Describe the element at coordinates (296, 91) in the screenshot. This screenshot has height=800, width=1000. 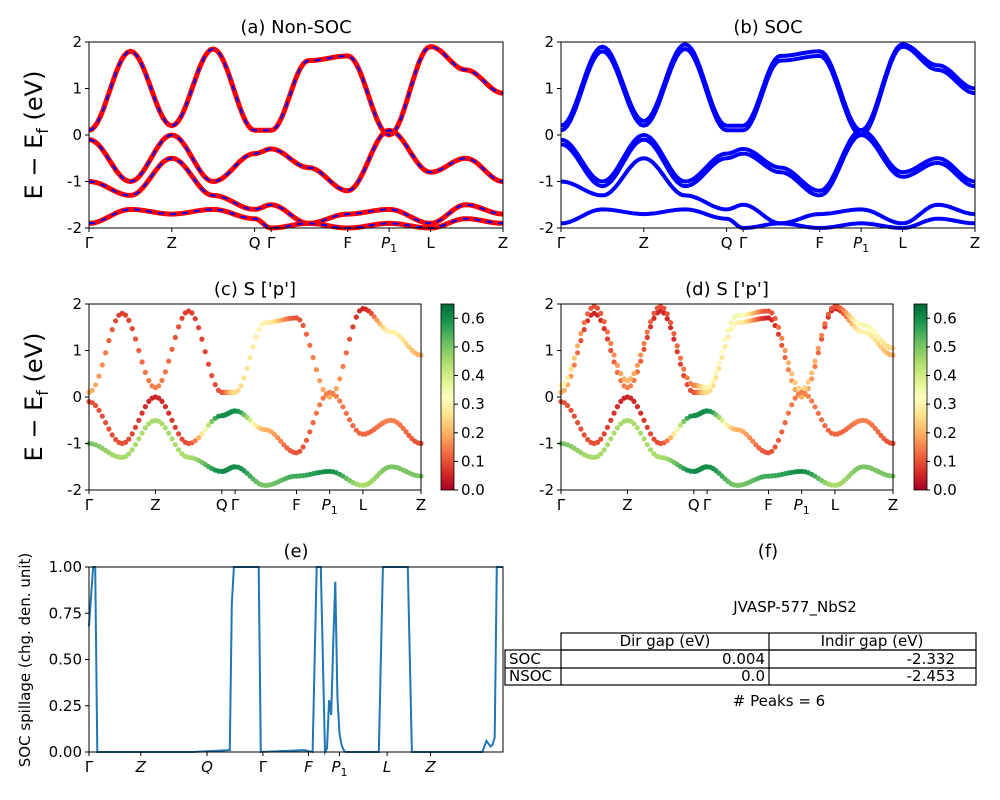
I see `band-line-dash` at that location.